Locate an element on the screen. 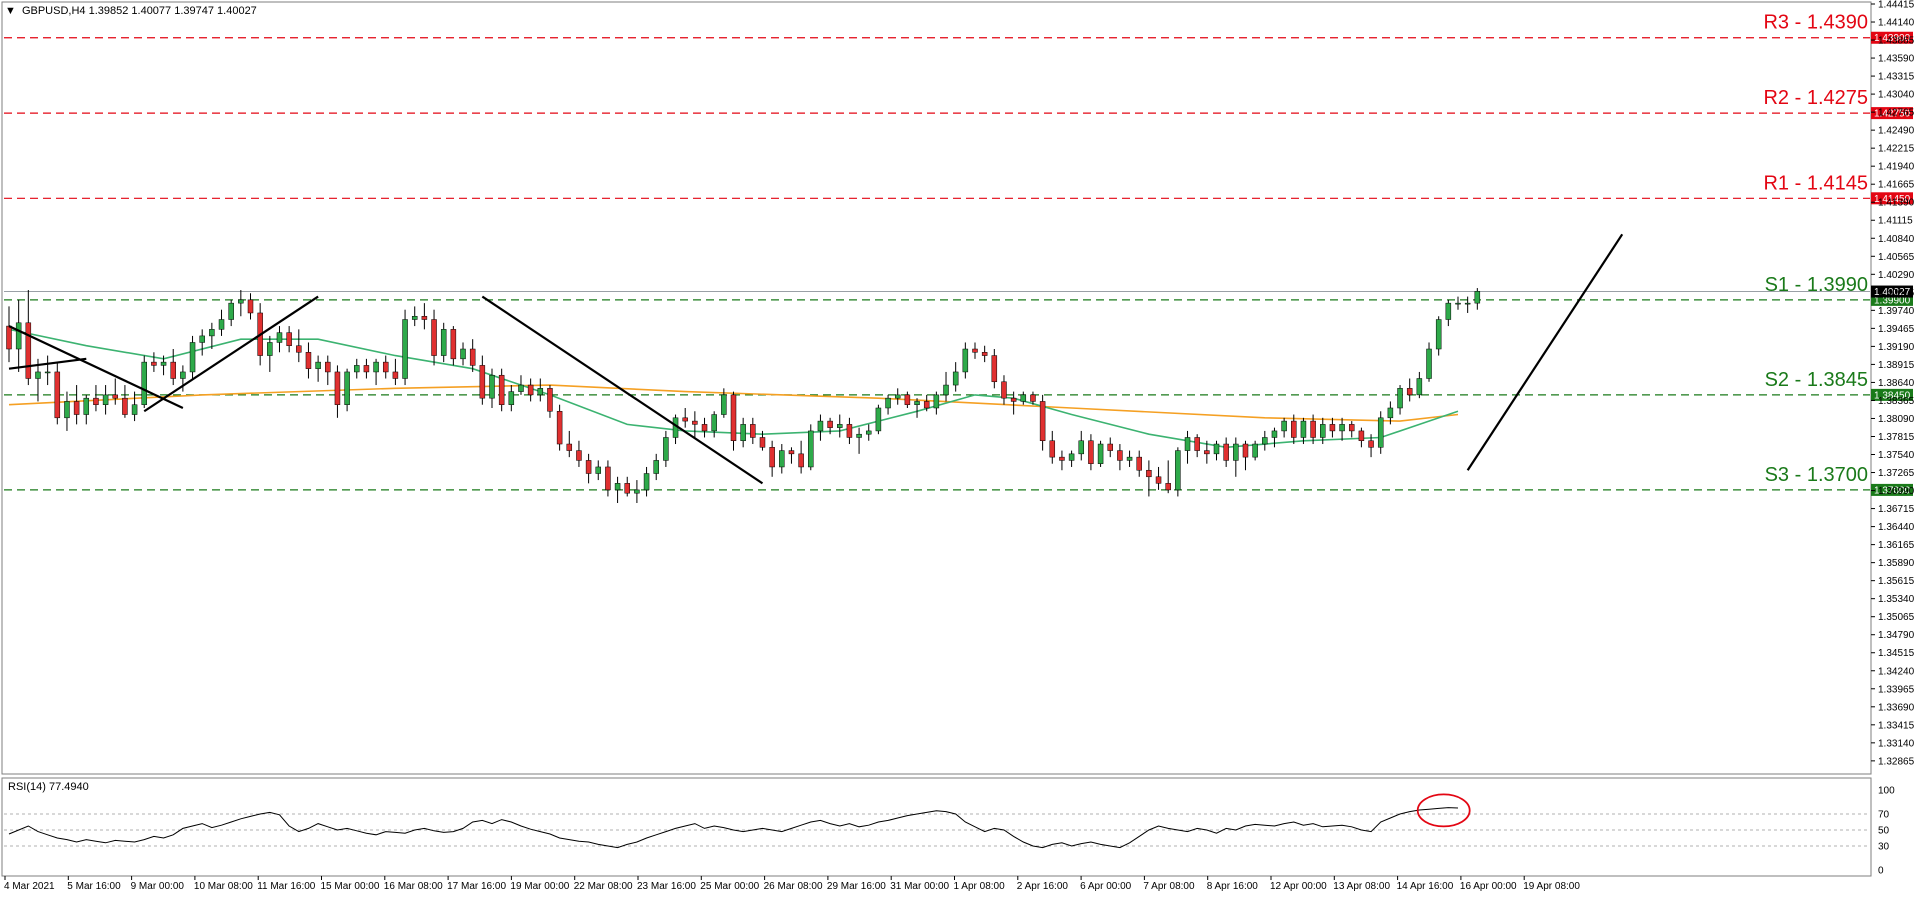  x-tick-label: 4 Mar 2021 is located at coordinates (29, 886).